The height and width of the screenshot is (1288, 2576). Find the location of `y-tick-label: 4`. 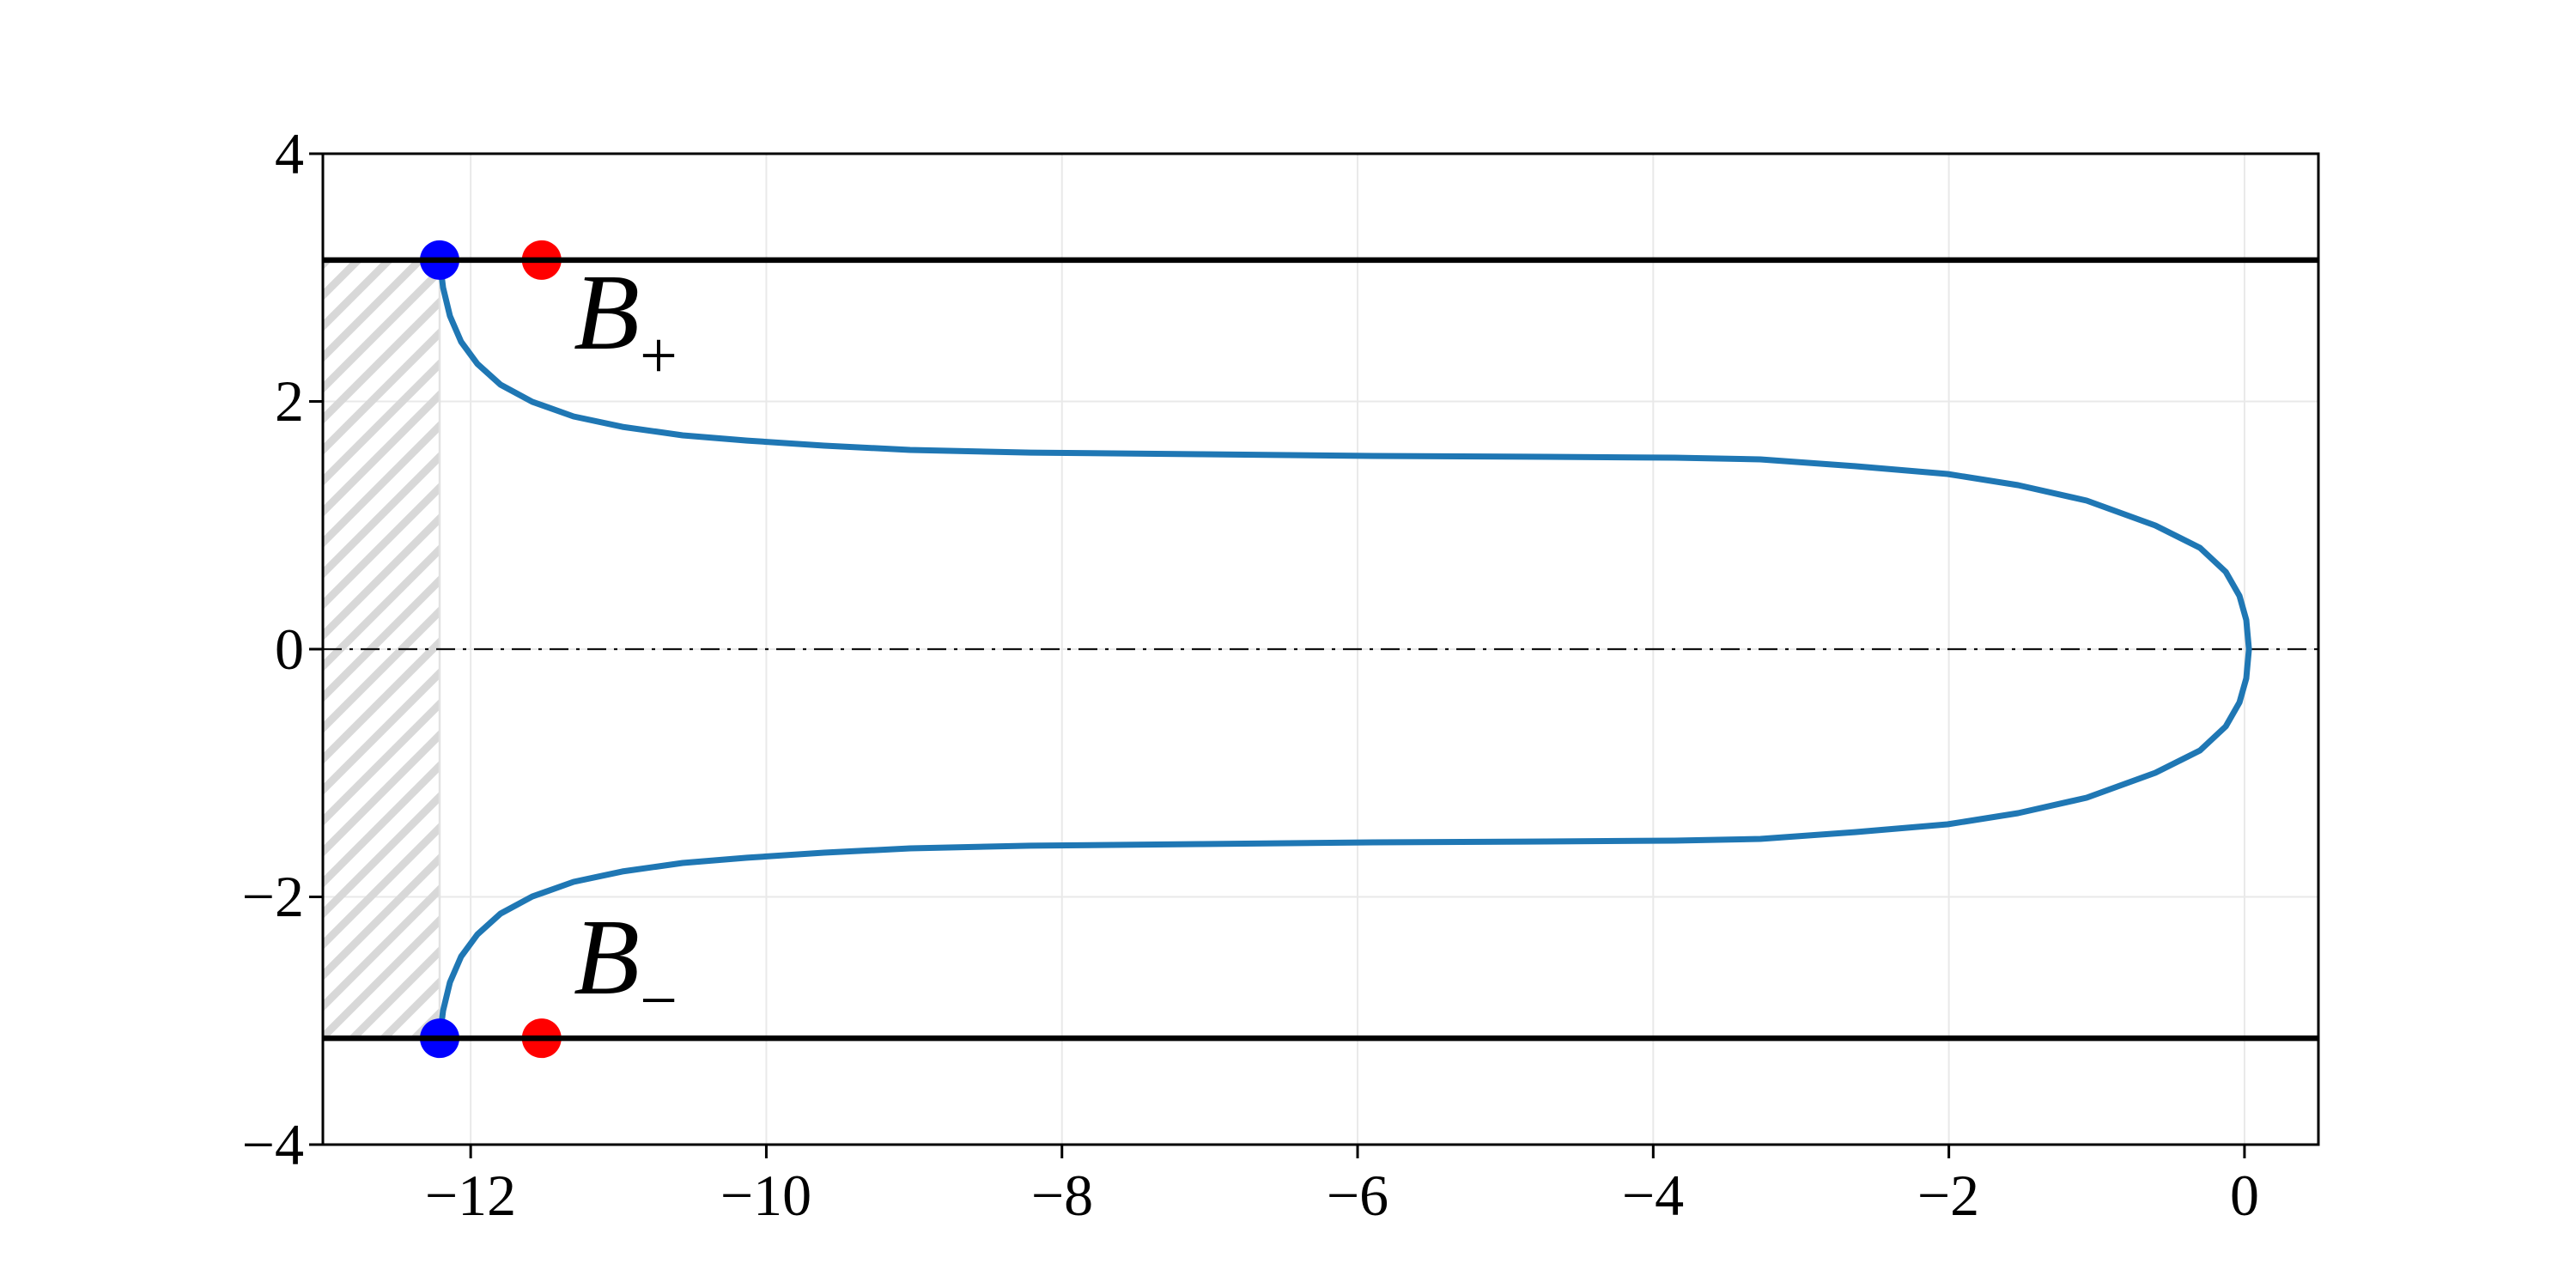

y-tick-label: 4 is located at coordinates (290, 153).